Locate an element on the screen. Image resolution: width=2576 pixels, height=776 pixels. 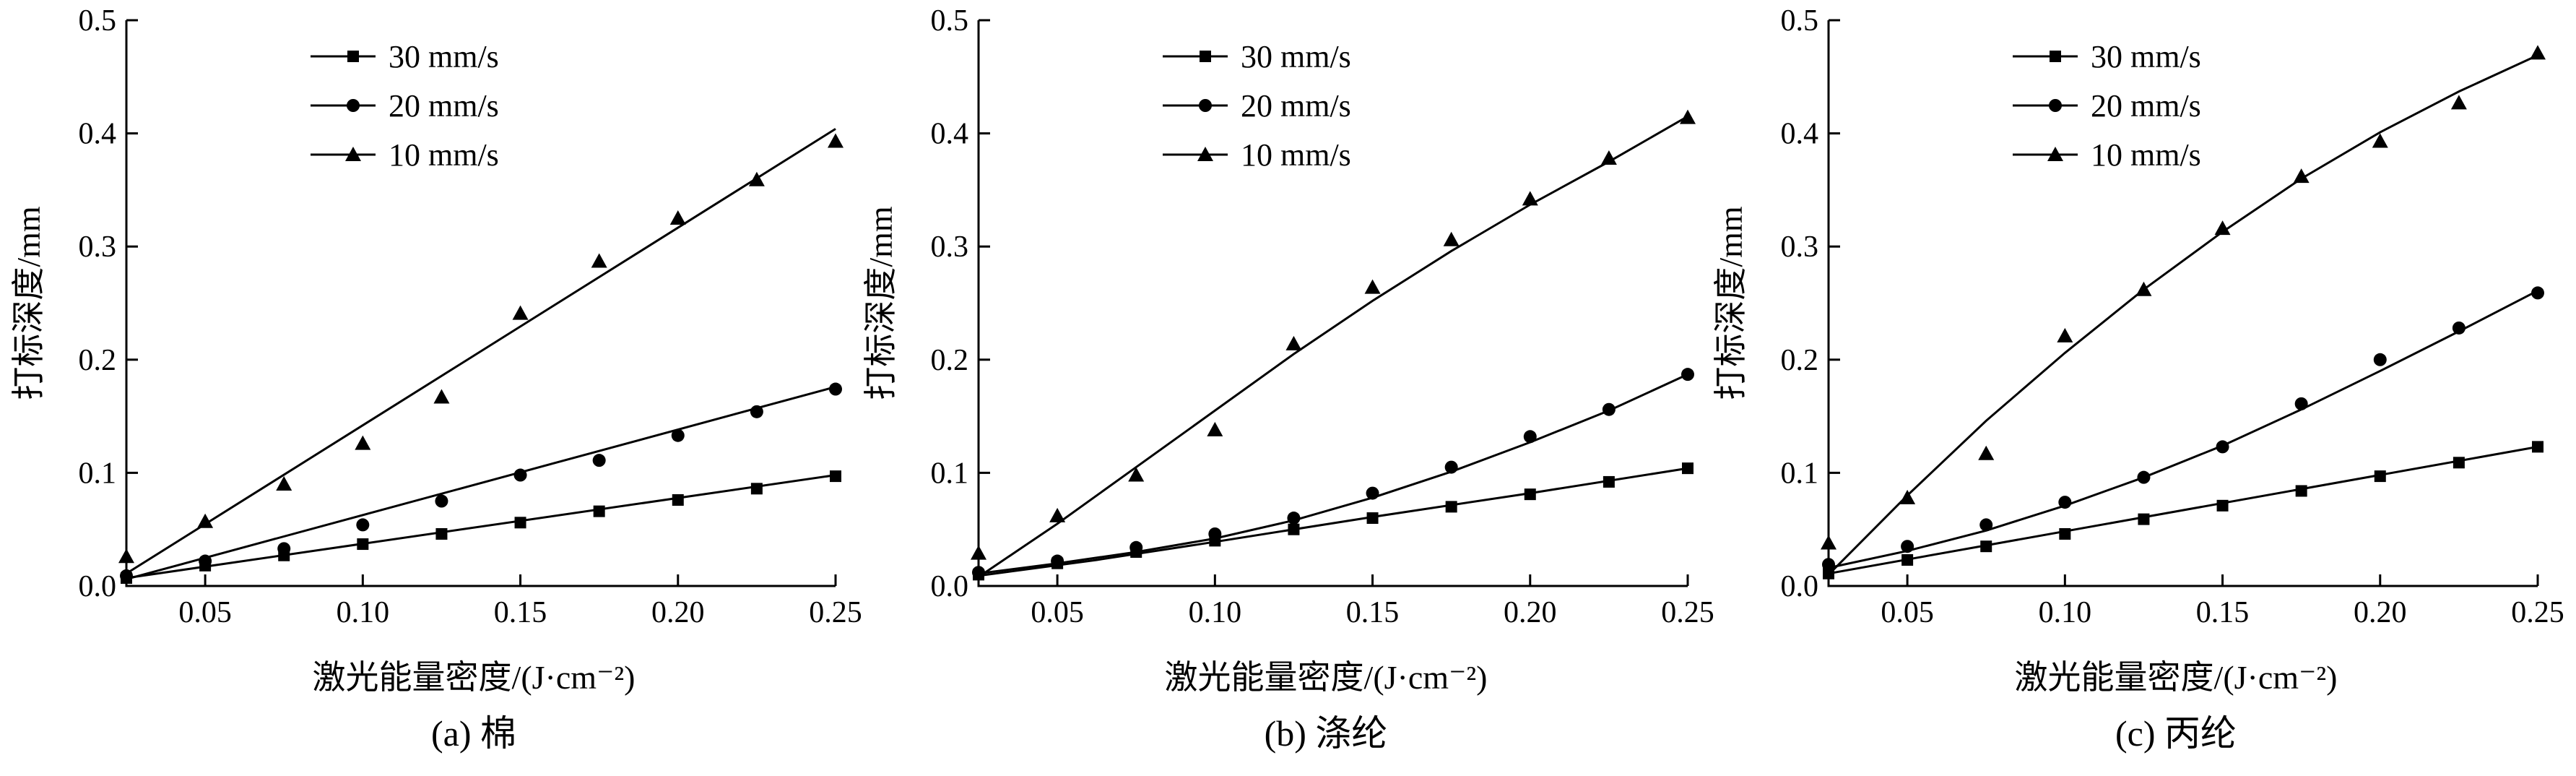
legend-item: 30 mm/s is located at coordinates (1257, 56).